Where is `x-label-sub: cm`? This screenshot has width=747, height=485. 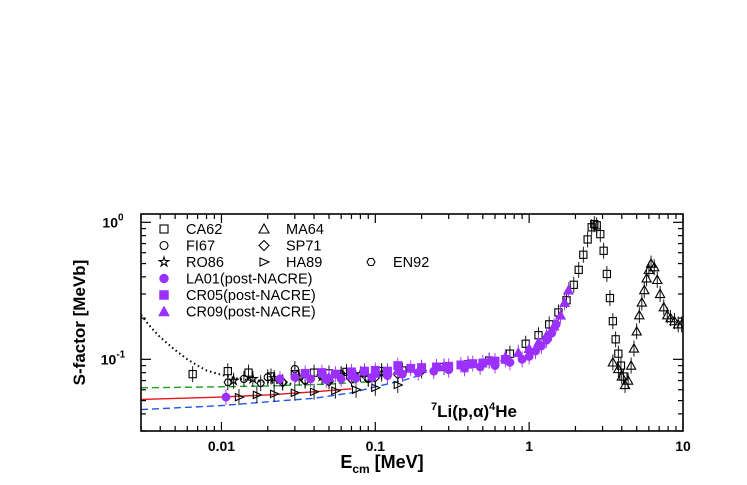 x-label-sub: cm is located at coordinates (360, 469).